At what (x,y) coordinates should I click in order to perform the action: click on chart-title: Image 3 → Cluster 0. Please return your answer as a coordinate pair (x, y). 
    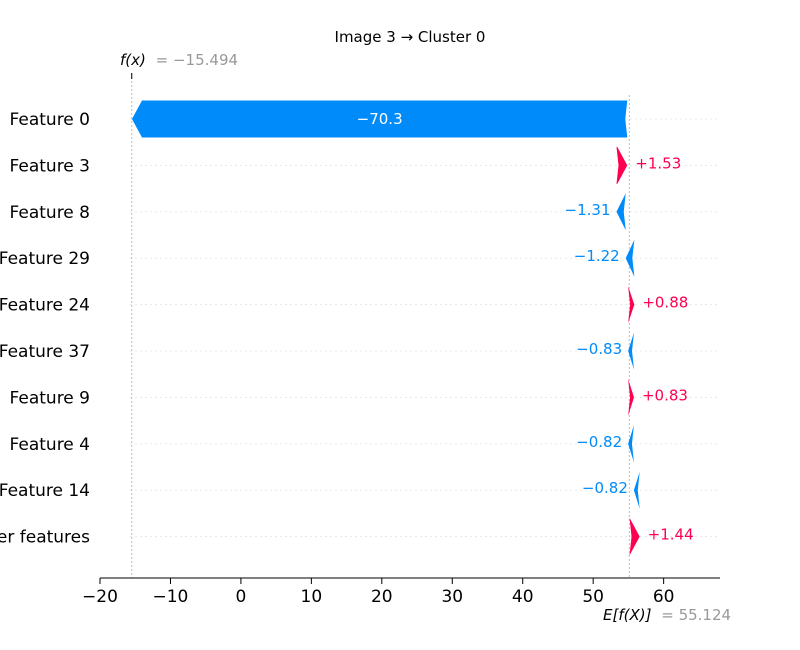
    Looking at the image, I should click on (410, 37).